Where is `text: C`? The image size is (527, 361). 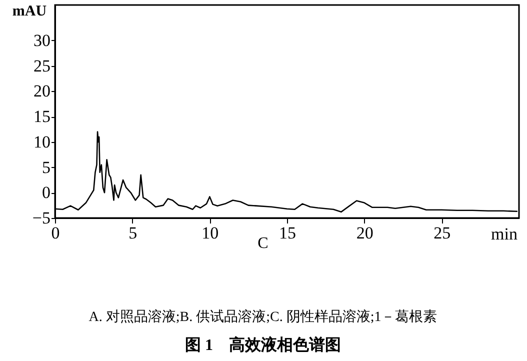
text: C is located at coordinates (263, 243).